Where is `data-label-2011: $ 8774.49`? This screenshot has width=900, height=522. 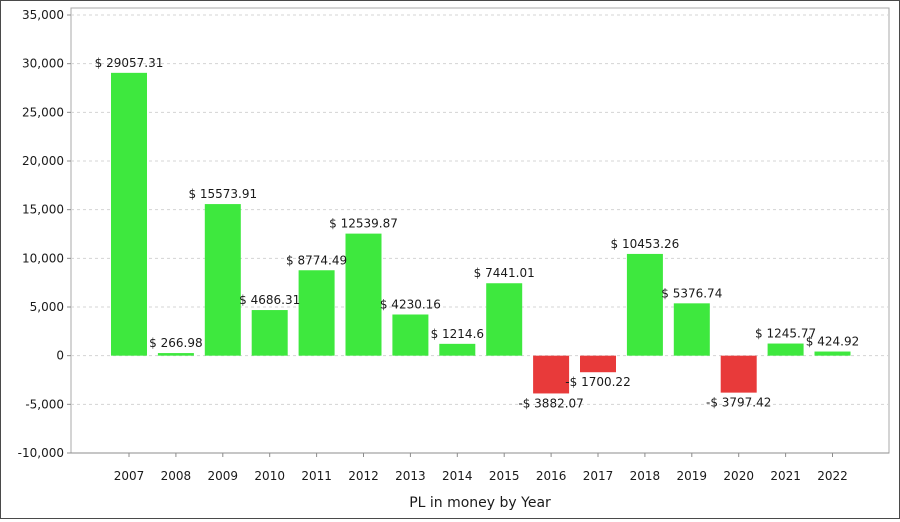
data-label-2011: $ 8774.49 is located at coordinates (316, 260).